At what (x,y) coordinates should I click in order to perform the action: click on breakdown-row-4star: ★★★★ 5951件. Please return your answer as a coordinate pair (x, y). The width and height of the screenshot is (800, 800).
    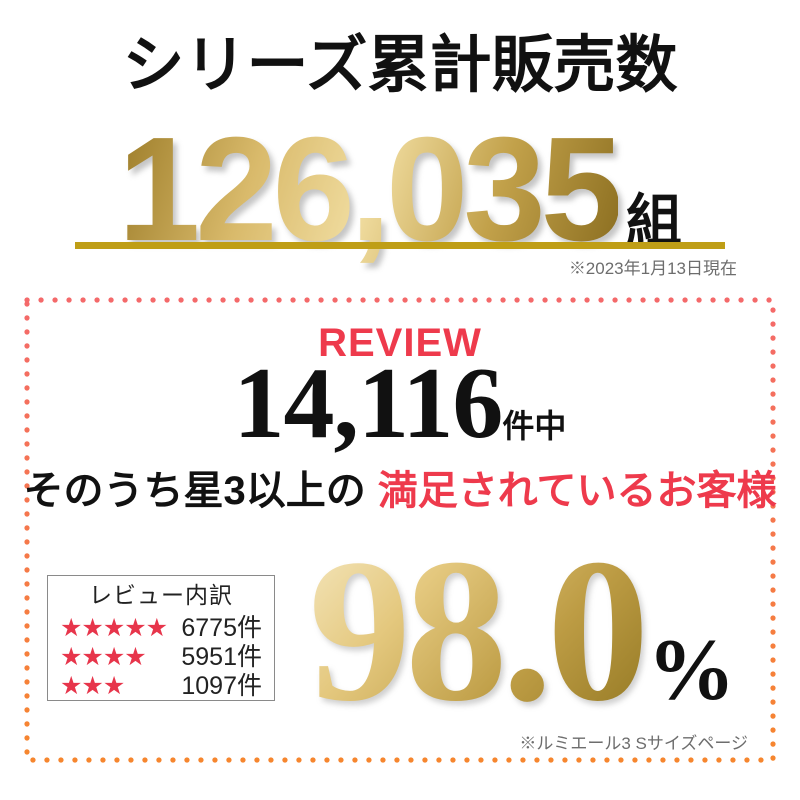
    Looking at the image, I should click on (161, 657).